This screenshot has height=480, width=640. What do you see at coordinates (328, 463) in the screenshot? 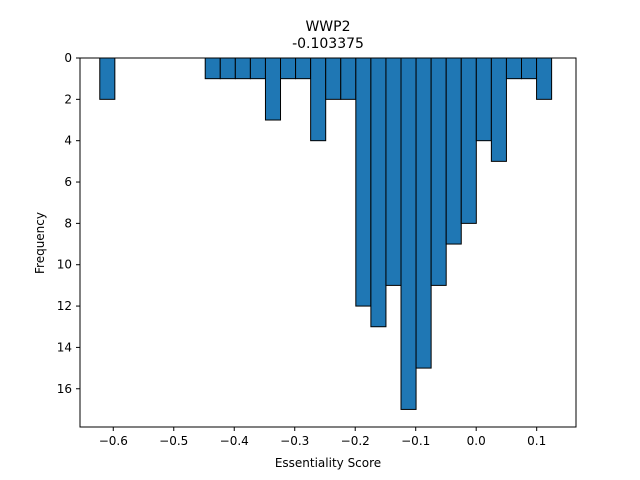
I see `x-axis-label: Essentiality Score` at bounding box center [328, 463].